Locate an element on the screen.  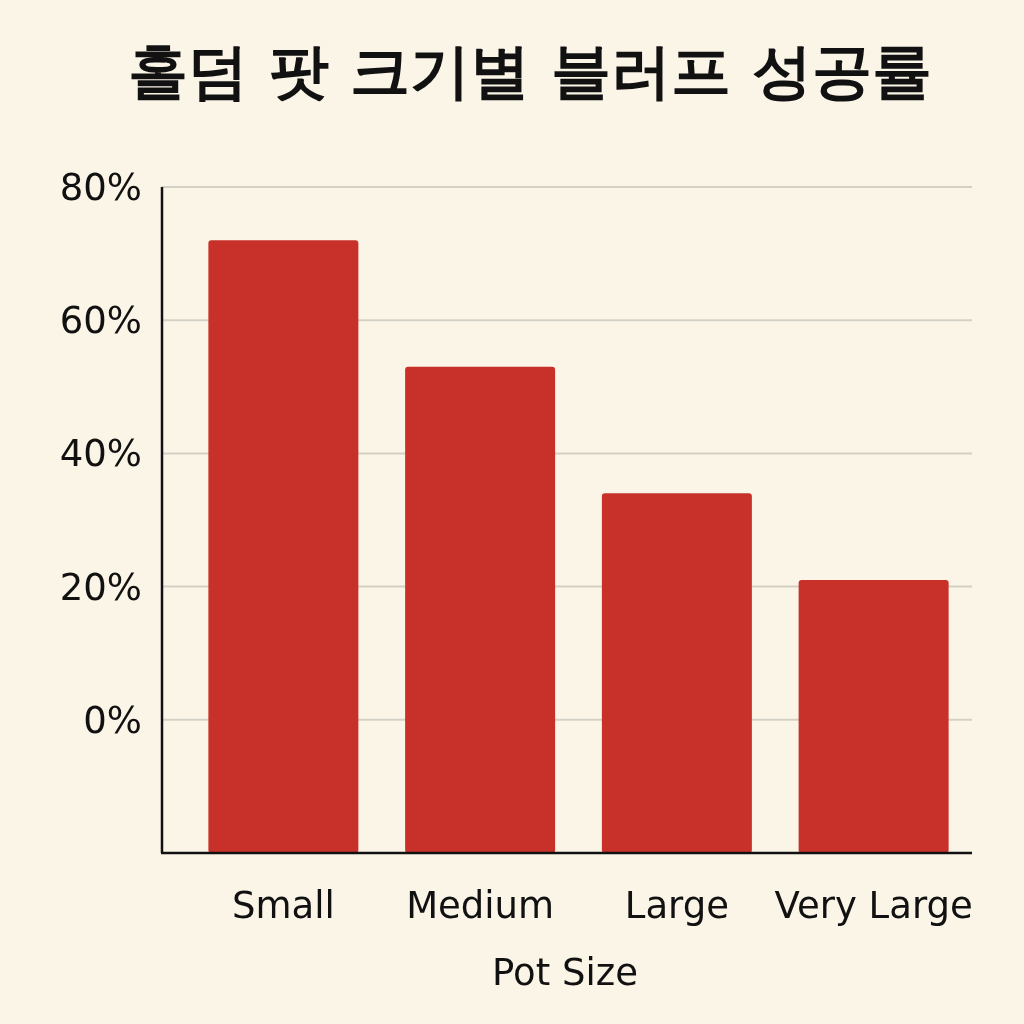
y-tick-label: 20% is located at coordinates (100, 587).